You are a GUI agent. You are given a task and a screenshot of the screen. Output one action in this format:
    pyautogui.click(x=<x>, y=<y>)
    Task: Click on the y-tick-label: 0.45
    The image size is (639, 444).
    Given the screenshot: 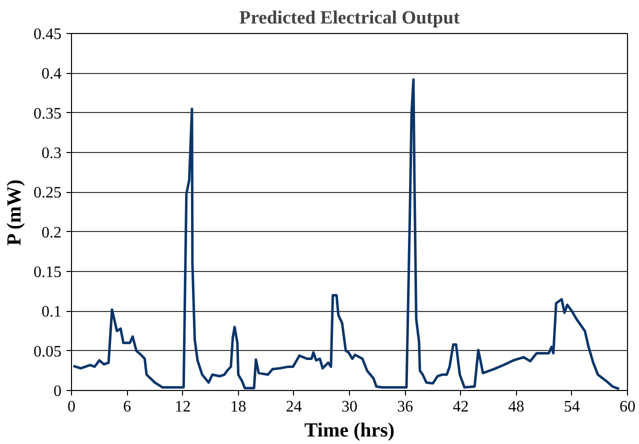 What is the action you would take?
    pyautogui.click(x=48, y=34)
    